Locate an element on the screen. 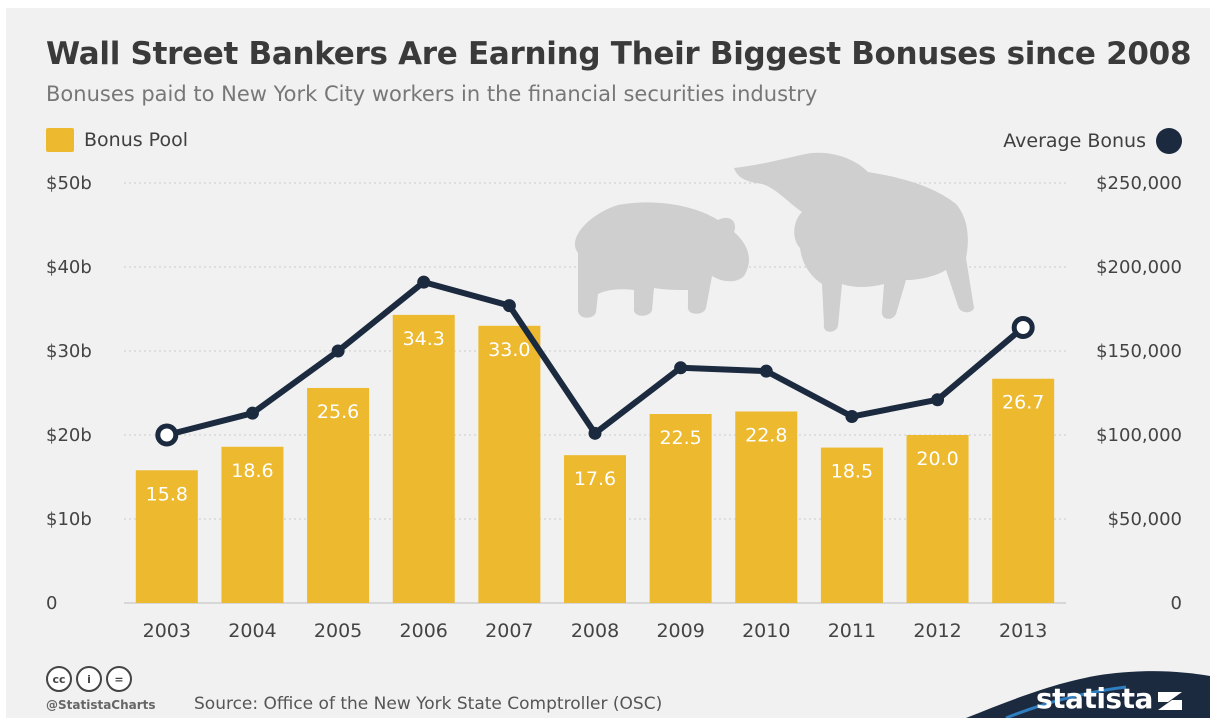  left-tick-label: $30b is located at coordinates (69, 351).